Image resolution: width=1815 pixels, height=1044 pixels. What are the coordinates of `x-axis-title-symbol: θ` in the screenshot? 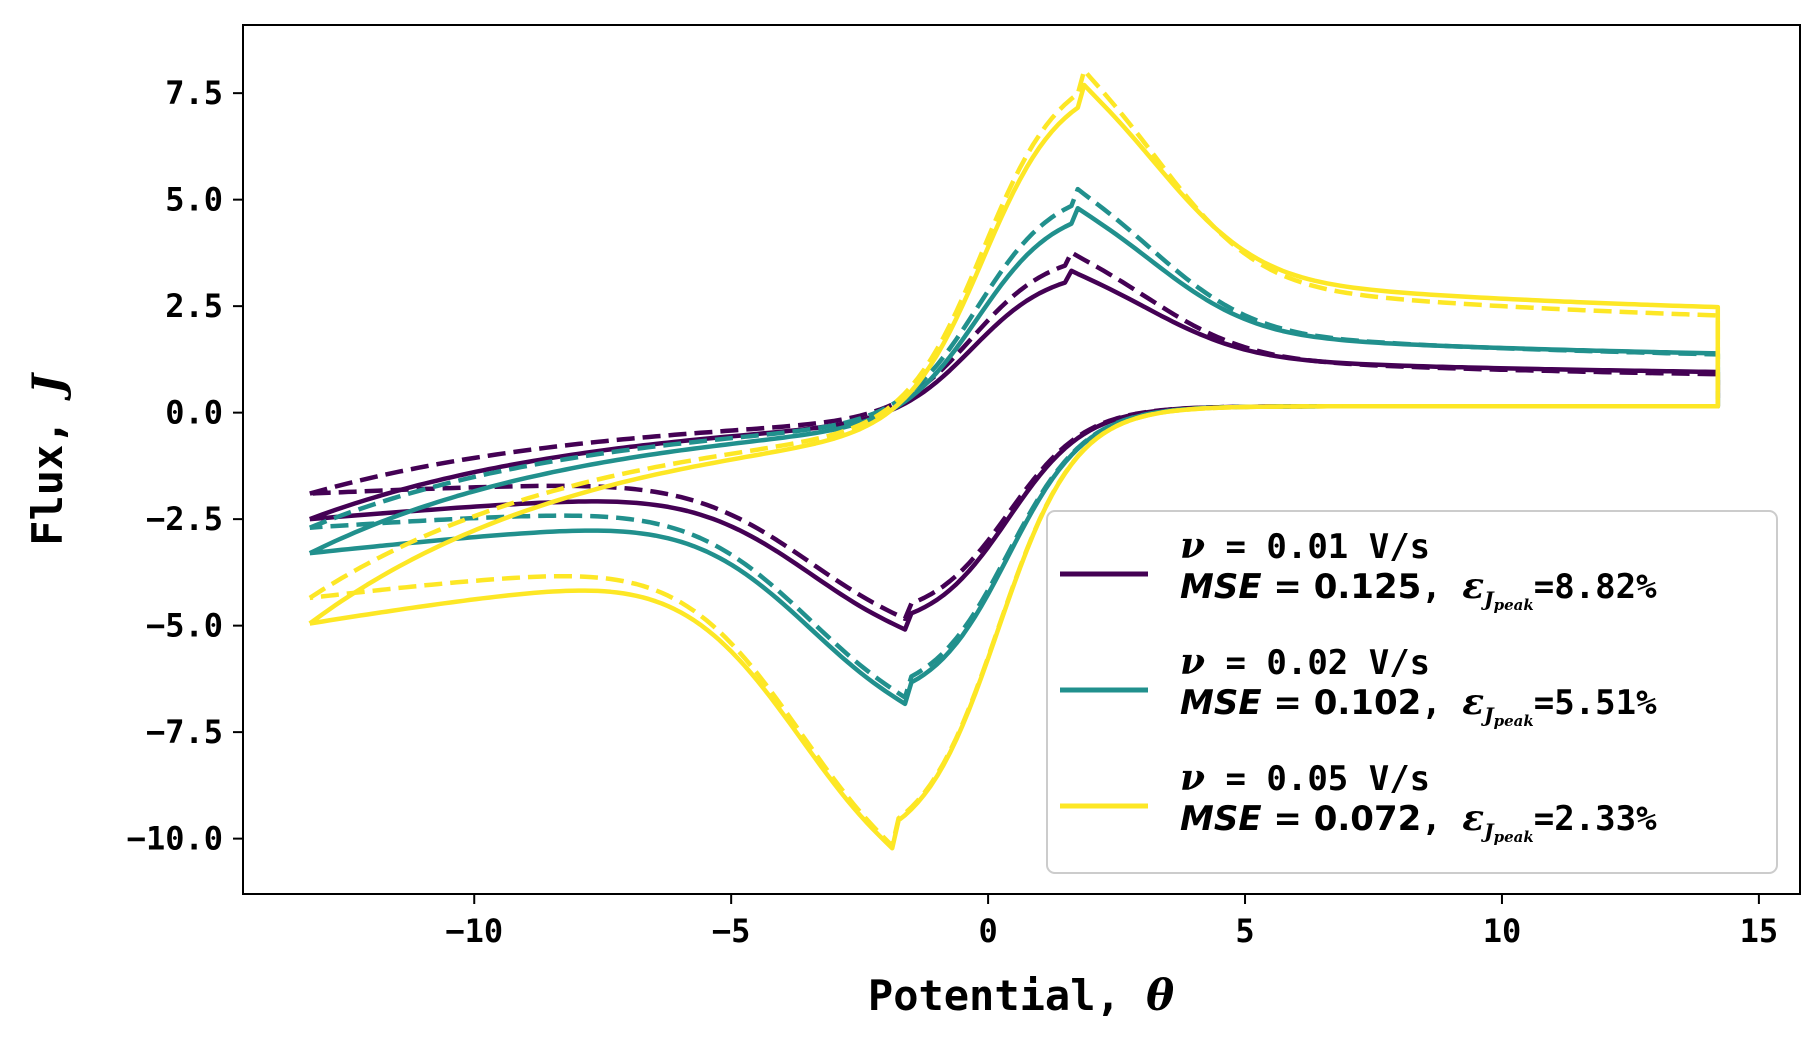 It's located at (1160, 995).